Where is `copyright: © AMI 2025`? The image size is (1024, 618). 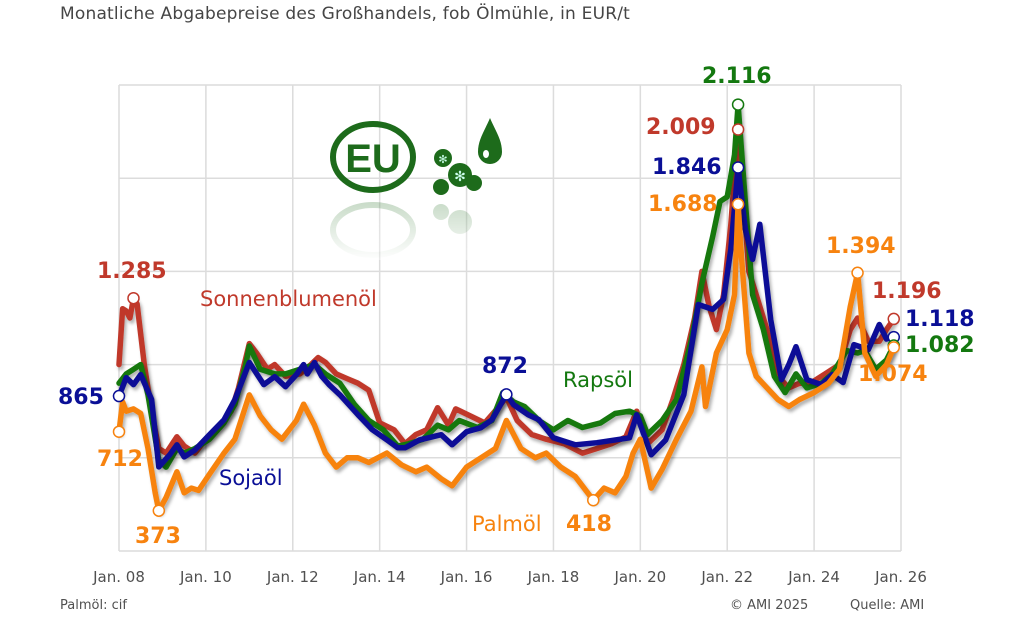
copyright: © AMI 2025 is located at coordinates (769, 605).